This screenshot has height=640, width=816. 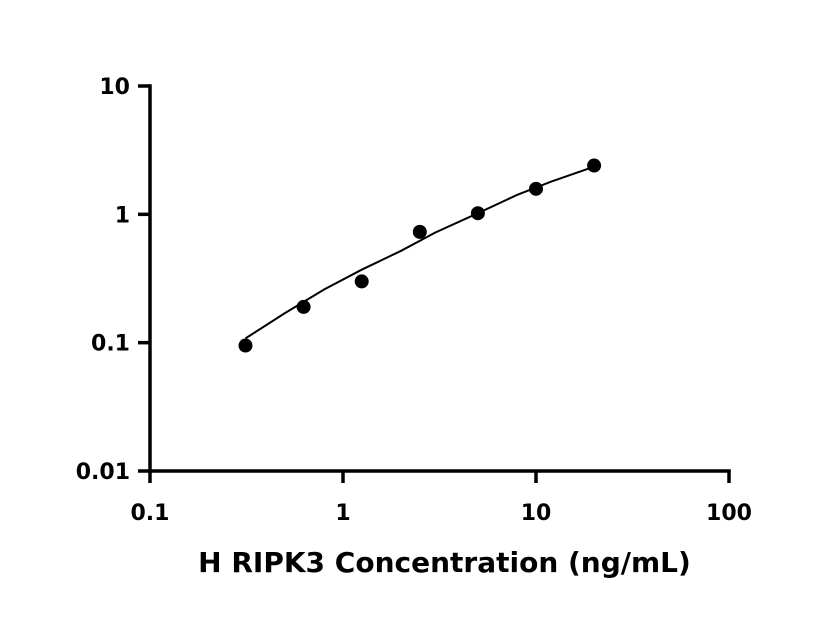 I want to click on x-tick-label-1: 1, so click(x=342, y=513).